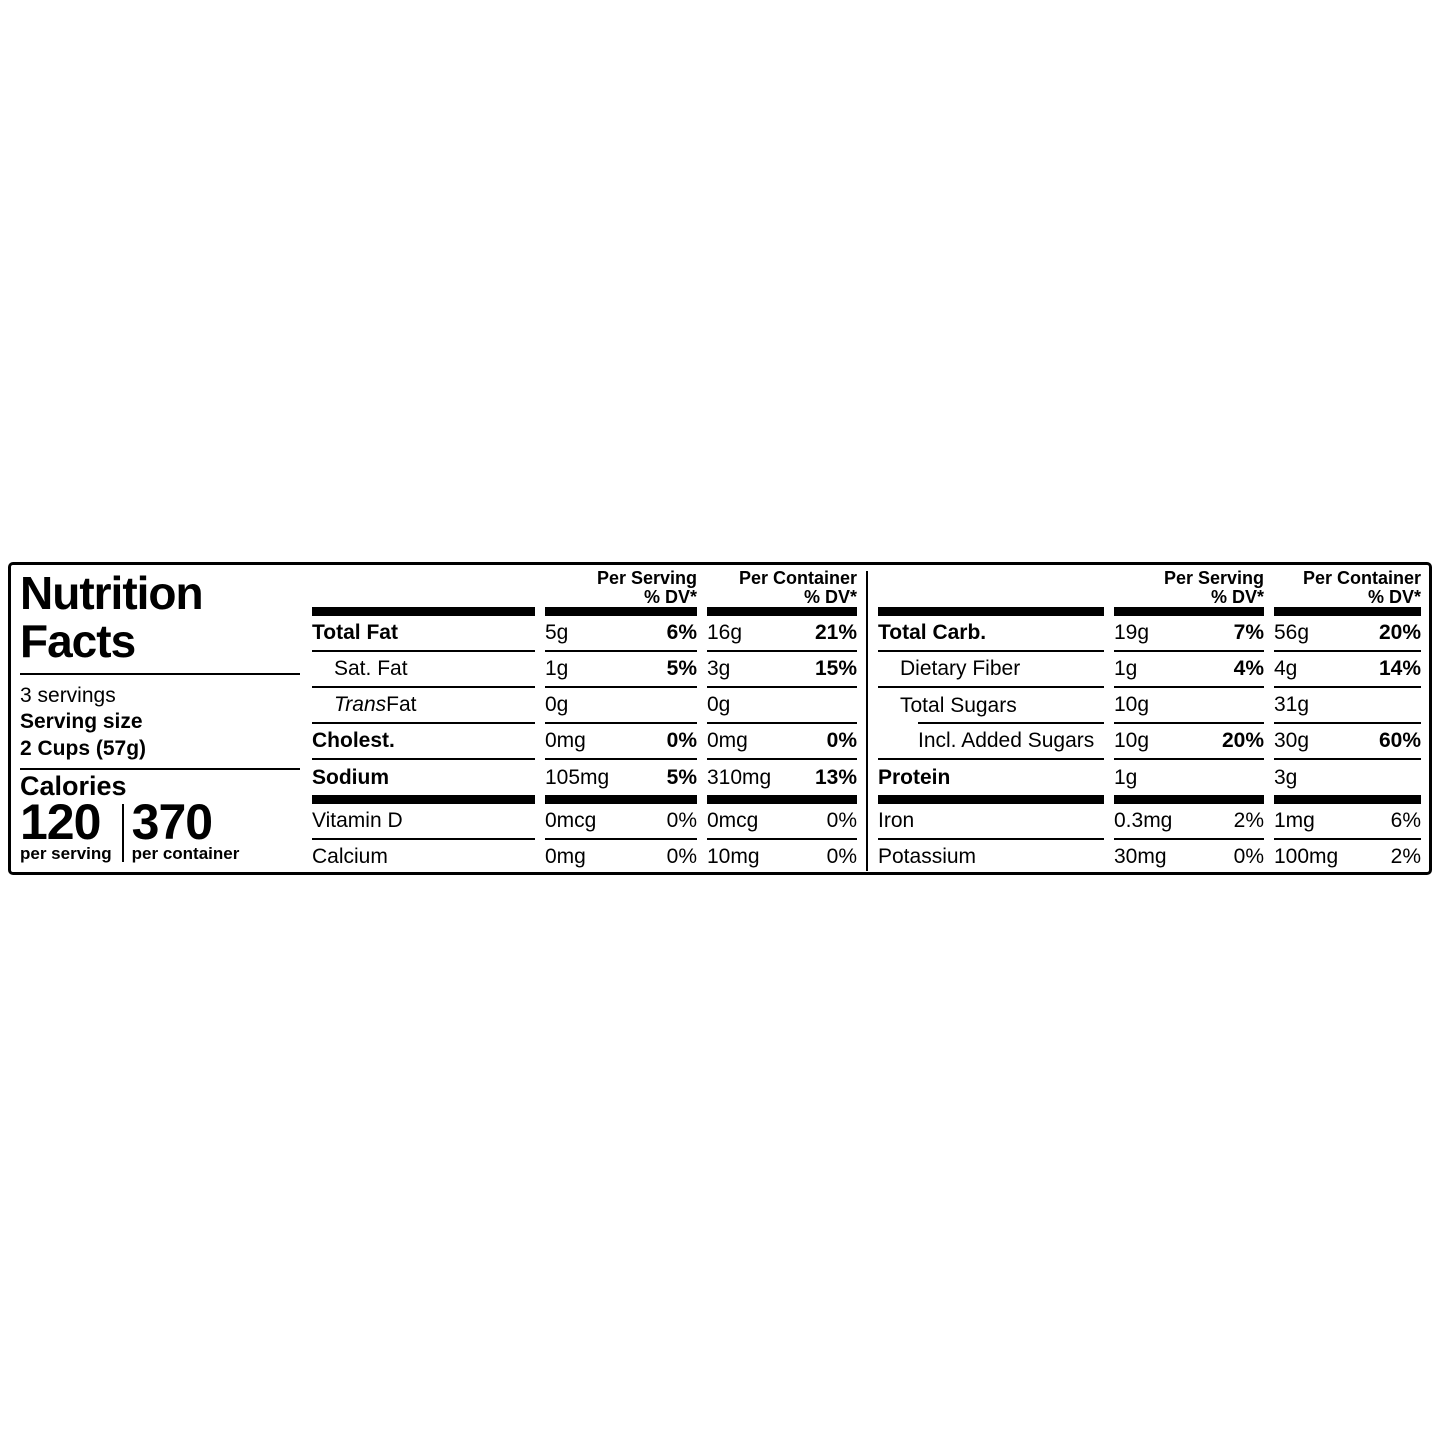 This screenshot has height=1440, width=1440. I want to click on dv-per-container: 21%, so click(835, 632).